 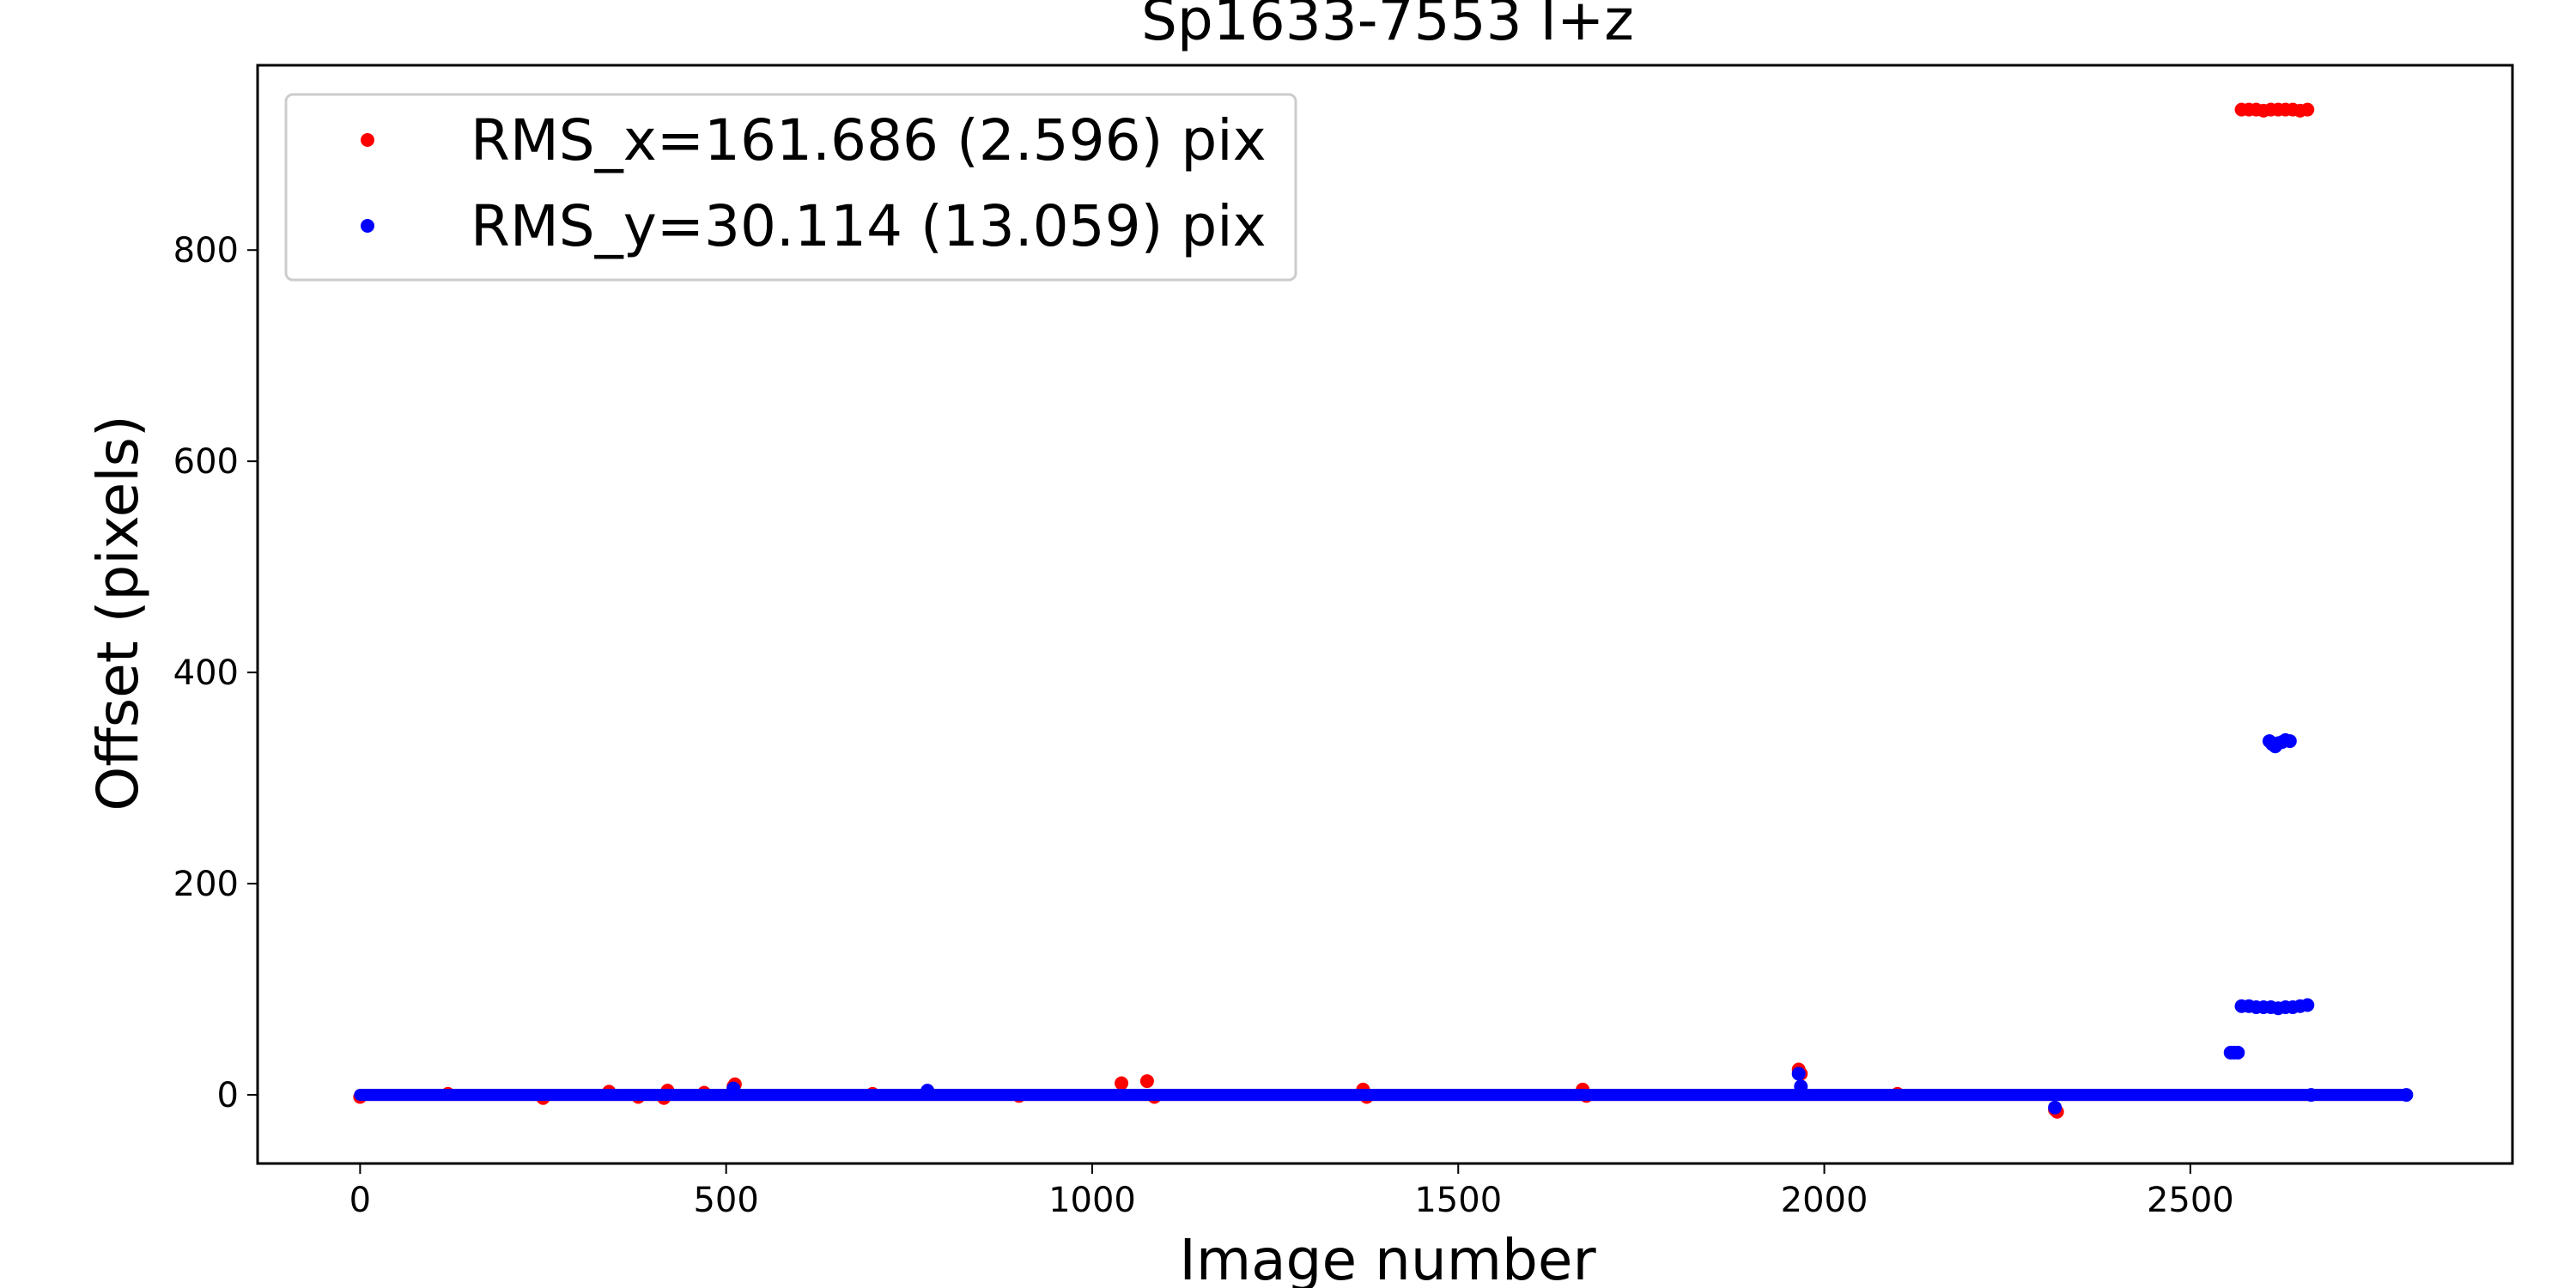 I want to click on y-axis: 0 200 400 600 800, so click(x=215, y=673).